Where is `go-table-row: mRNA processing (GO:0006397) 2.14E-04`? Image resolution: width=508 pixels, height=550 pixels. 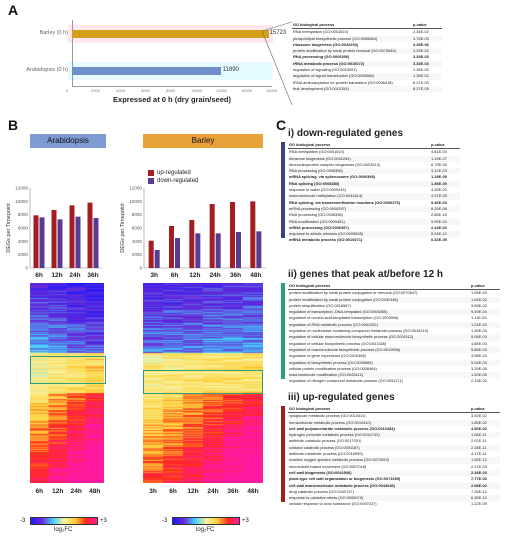 go-table-row: mRNA processing (GO:0006397) 2.14E-04 is located at coordinates (374, 228).